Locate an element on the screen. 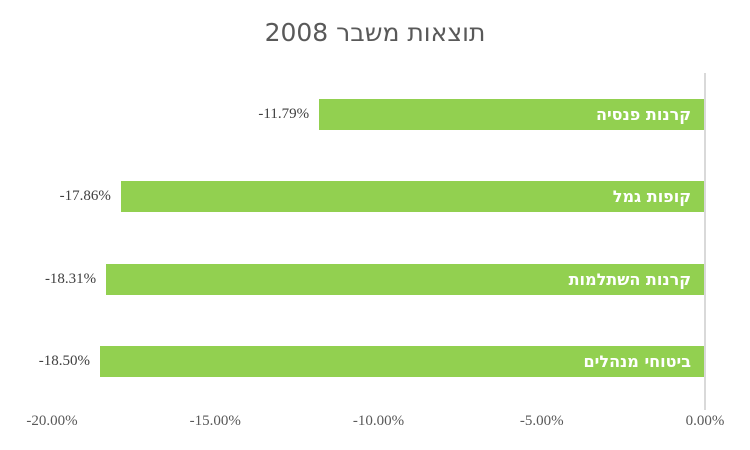 Image resolution: width=750 pixels, height=450 pixels. bar-value-label: -11.79% is located at coordinates (284, 113).